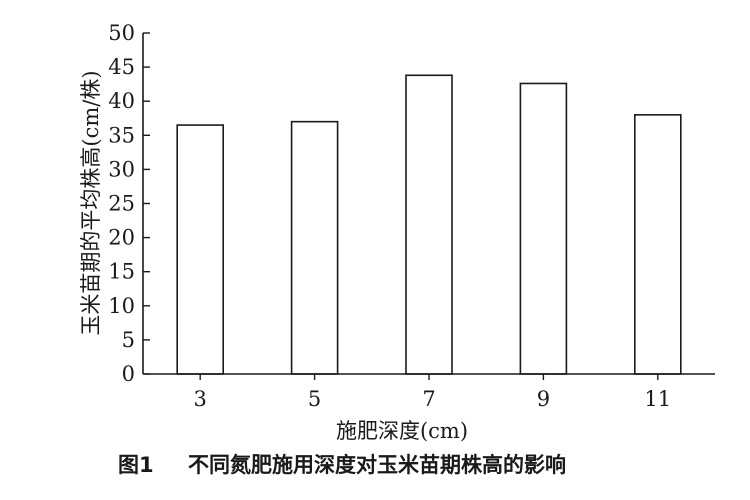  What do you see at coordinates (121, 272) in the screenshot?
I see `y-tick-label: 15` at bounding box center [121, 272].